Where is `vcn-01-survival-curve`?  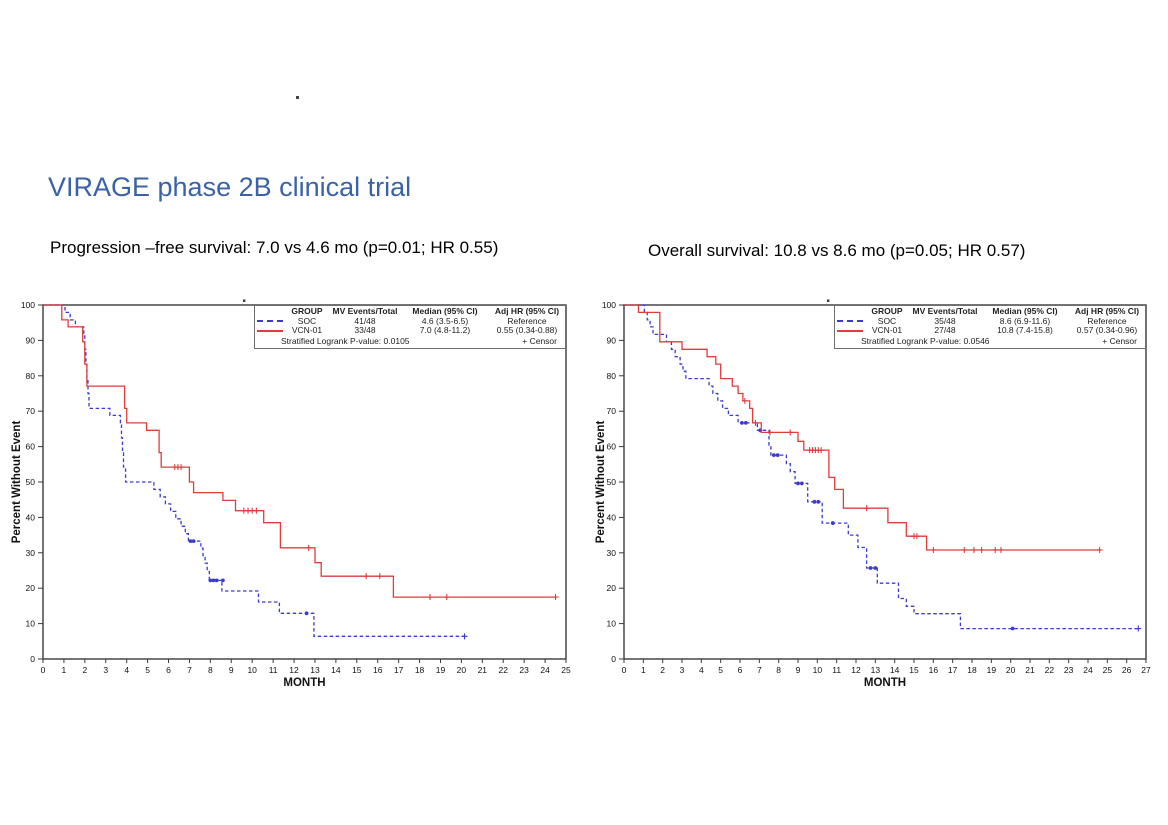
vcn-01-survival-curve is located at coordinates (862, 427).